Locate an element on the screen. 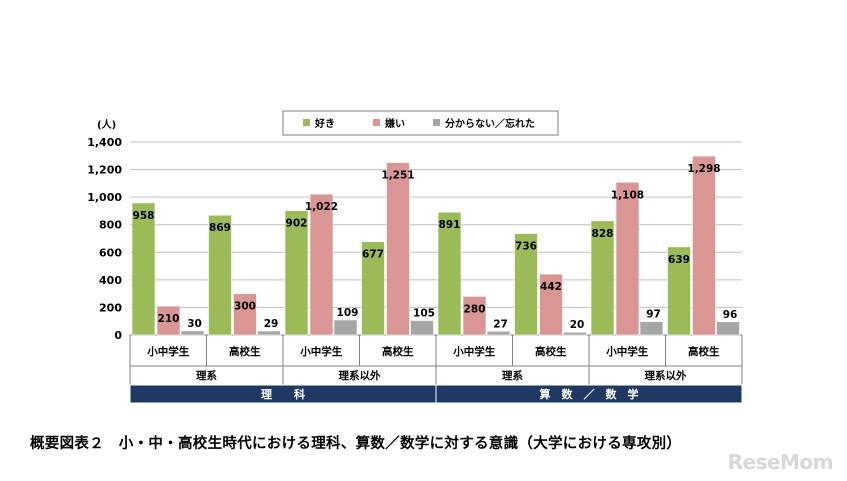 The width and height of the screenshot is (847, 481). data-label: 828 is located at coordinates (603, 234).